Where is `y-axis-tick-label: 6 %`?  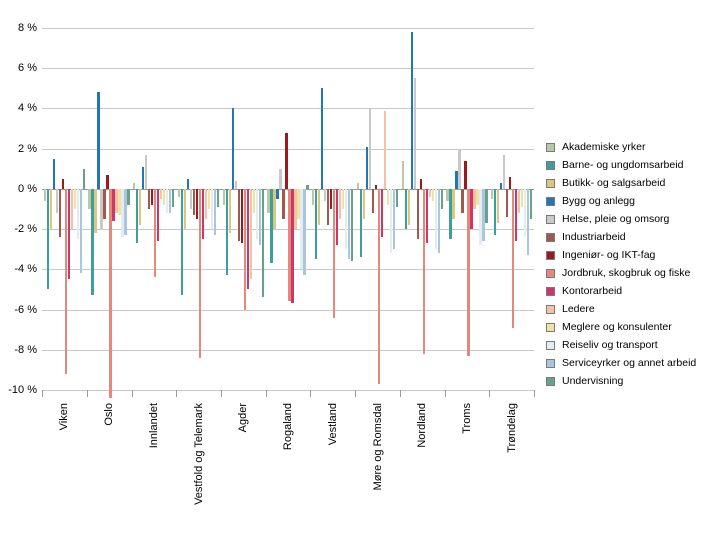 y-axis-tick-label: 6 % is located at coordinates (27, 68).